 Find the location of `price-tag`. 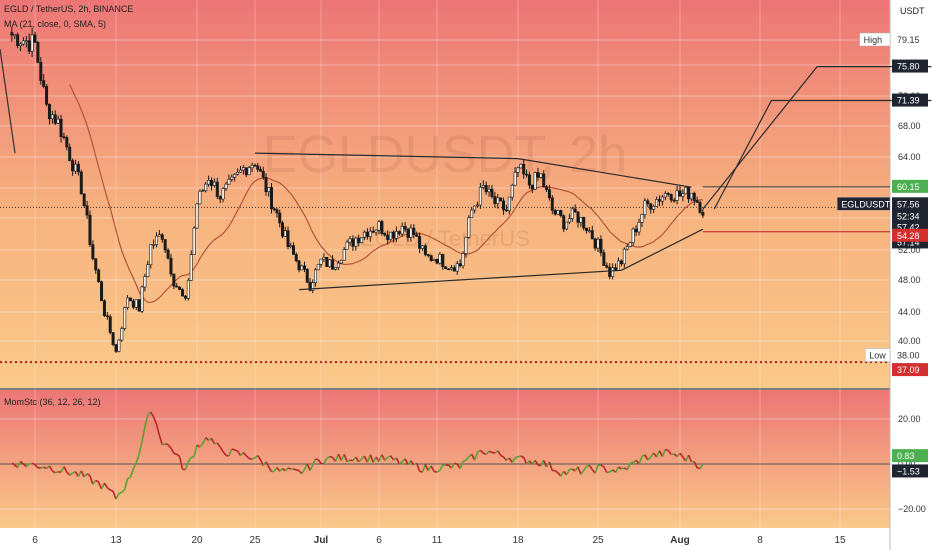

price-tag is located at coordinates (875, 39).